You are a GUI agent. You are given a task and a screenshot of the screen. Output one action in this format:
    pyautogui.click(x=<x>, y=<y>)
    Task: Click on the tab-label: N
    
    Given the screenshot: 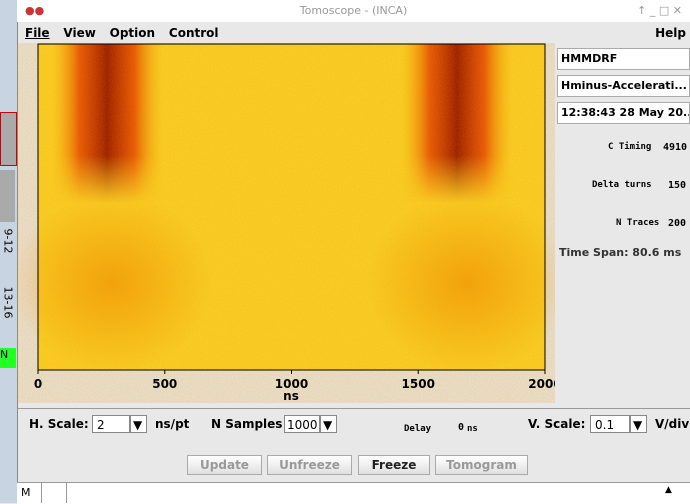 What is the action you would take?
    pyautogui.click(x=8, y=358)
    